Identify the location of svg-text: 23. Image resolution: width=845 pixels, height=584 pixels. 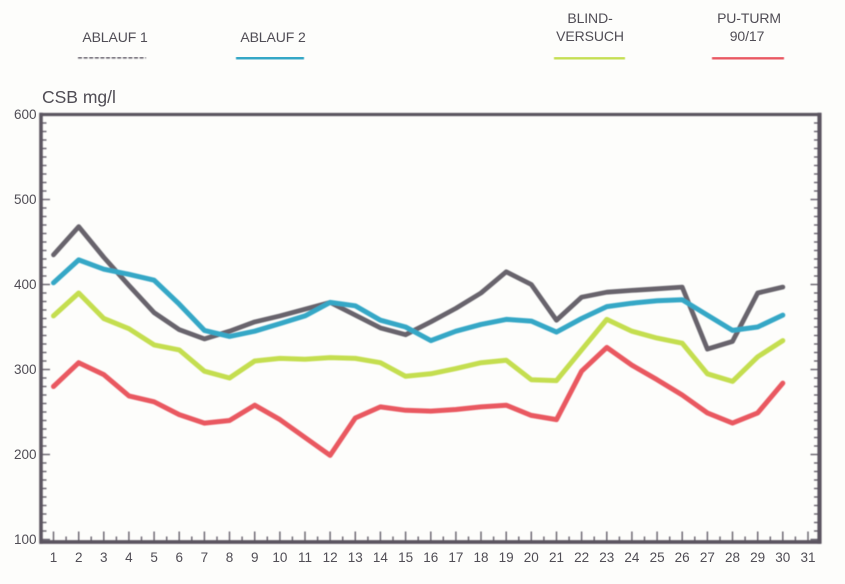
(606, 557).